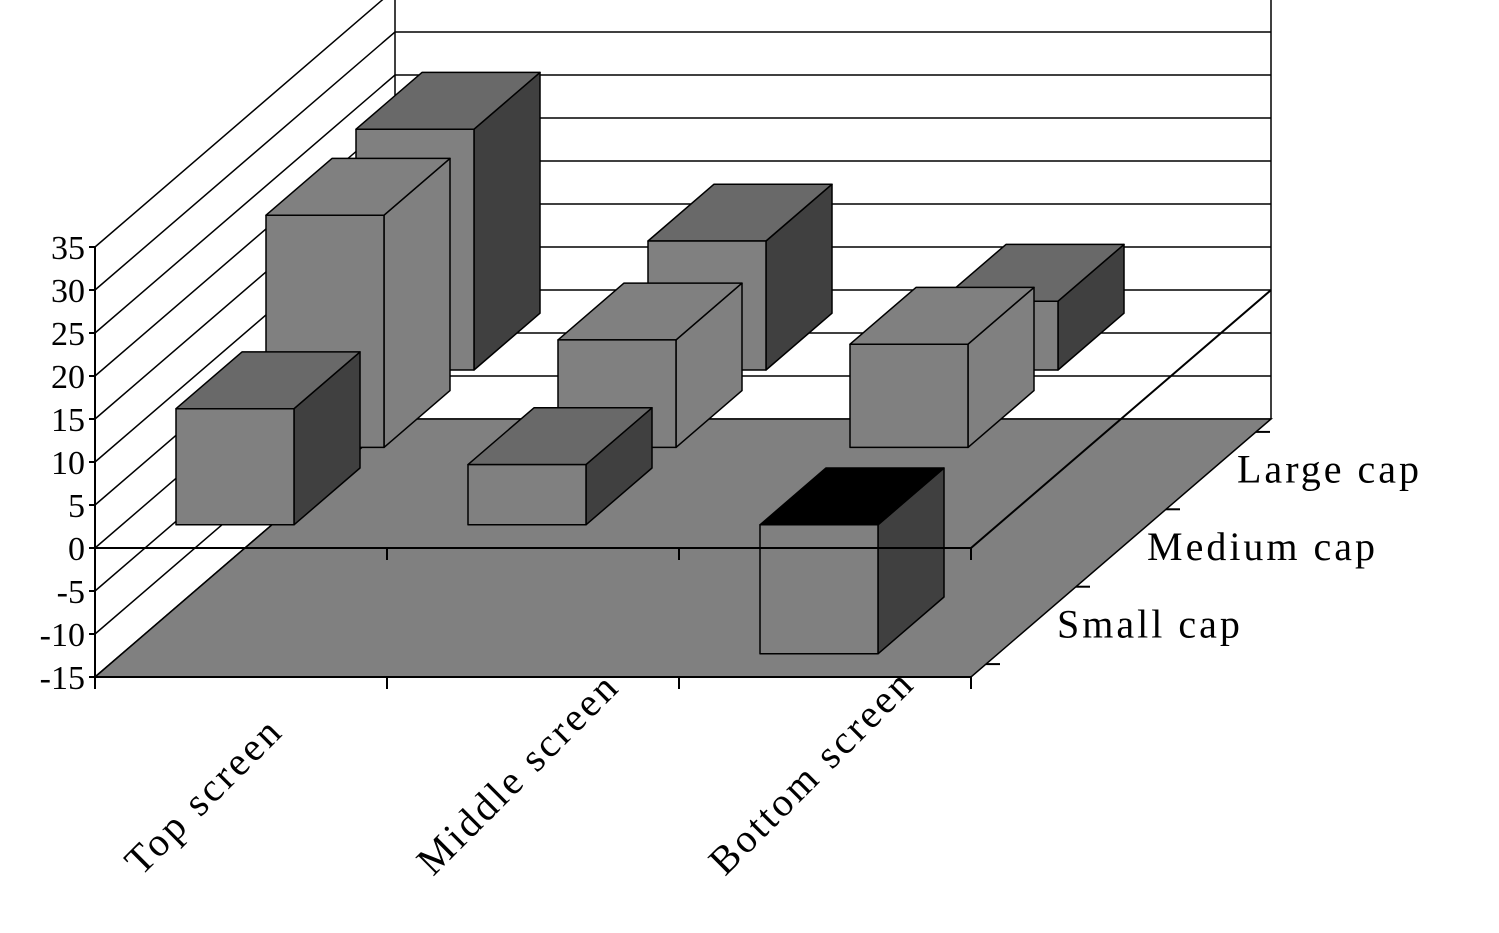  I want to click on category-label-top-screen: Top screen, so click(204, 795).